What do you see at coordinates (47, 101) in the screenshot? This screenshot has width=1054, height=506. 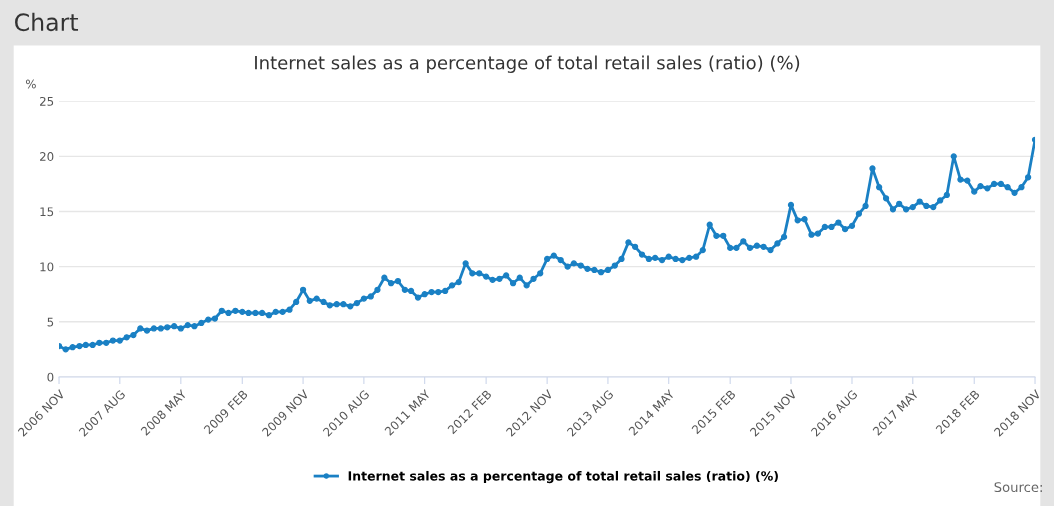 I see `y-tick-label: 25` at bounding box center [47, 101].